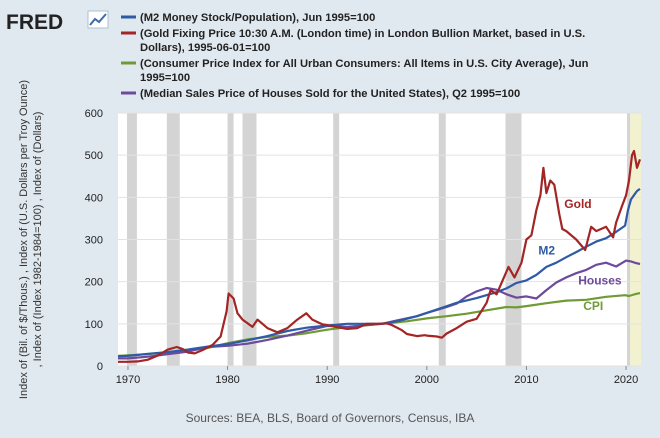 This screenshot has width=660, height=438. Describe the element at coordinates (94, 114) in the screenshot. I see `y-tick-label: 600` at that location.